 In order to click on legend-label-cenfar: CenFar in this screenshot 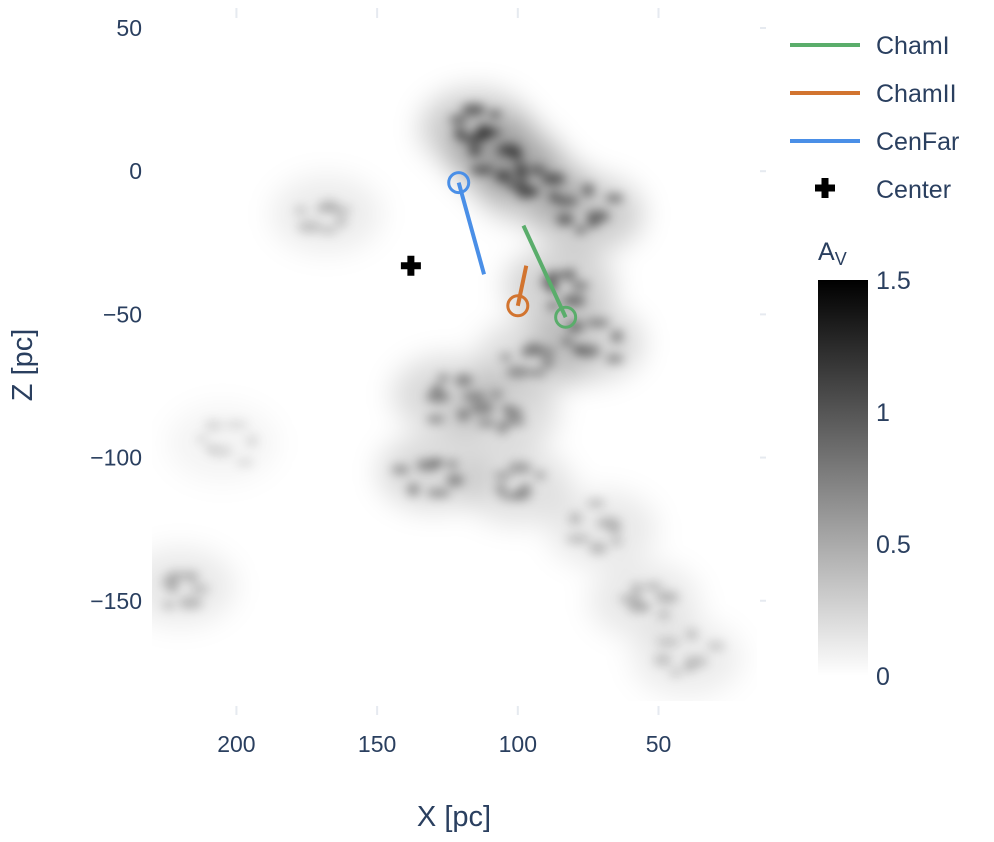, I will do `click(917, 142)`.